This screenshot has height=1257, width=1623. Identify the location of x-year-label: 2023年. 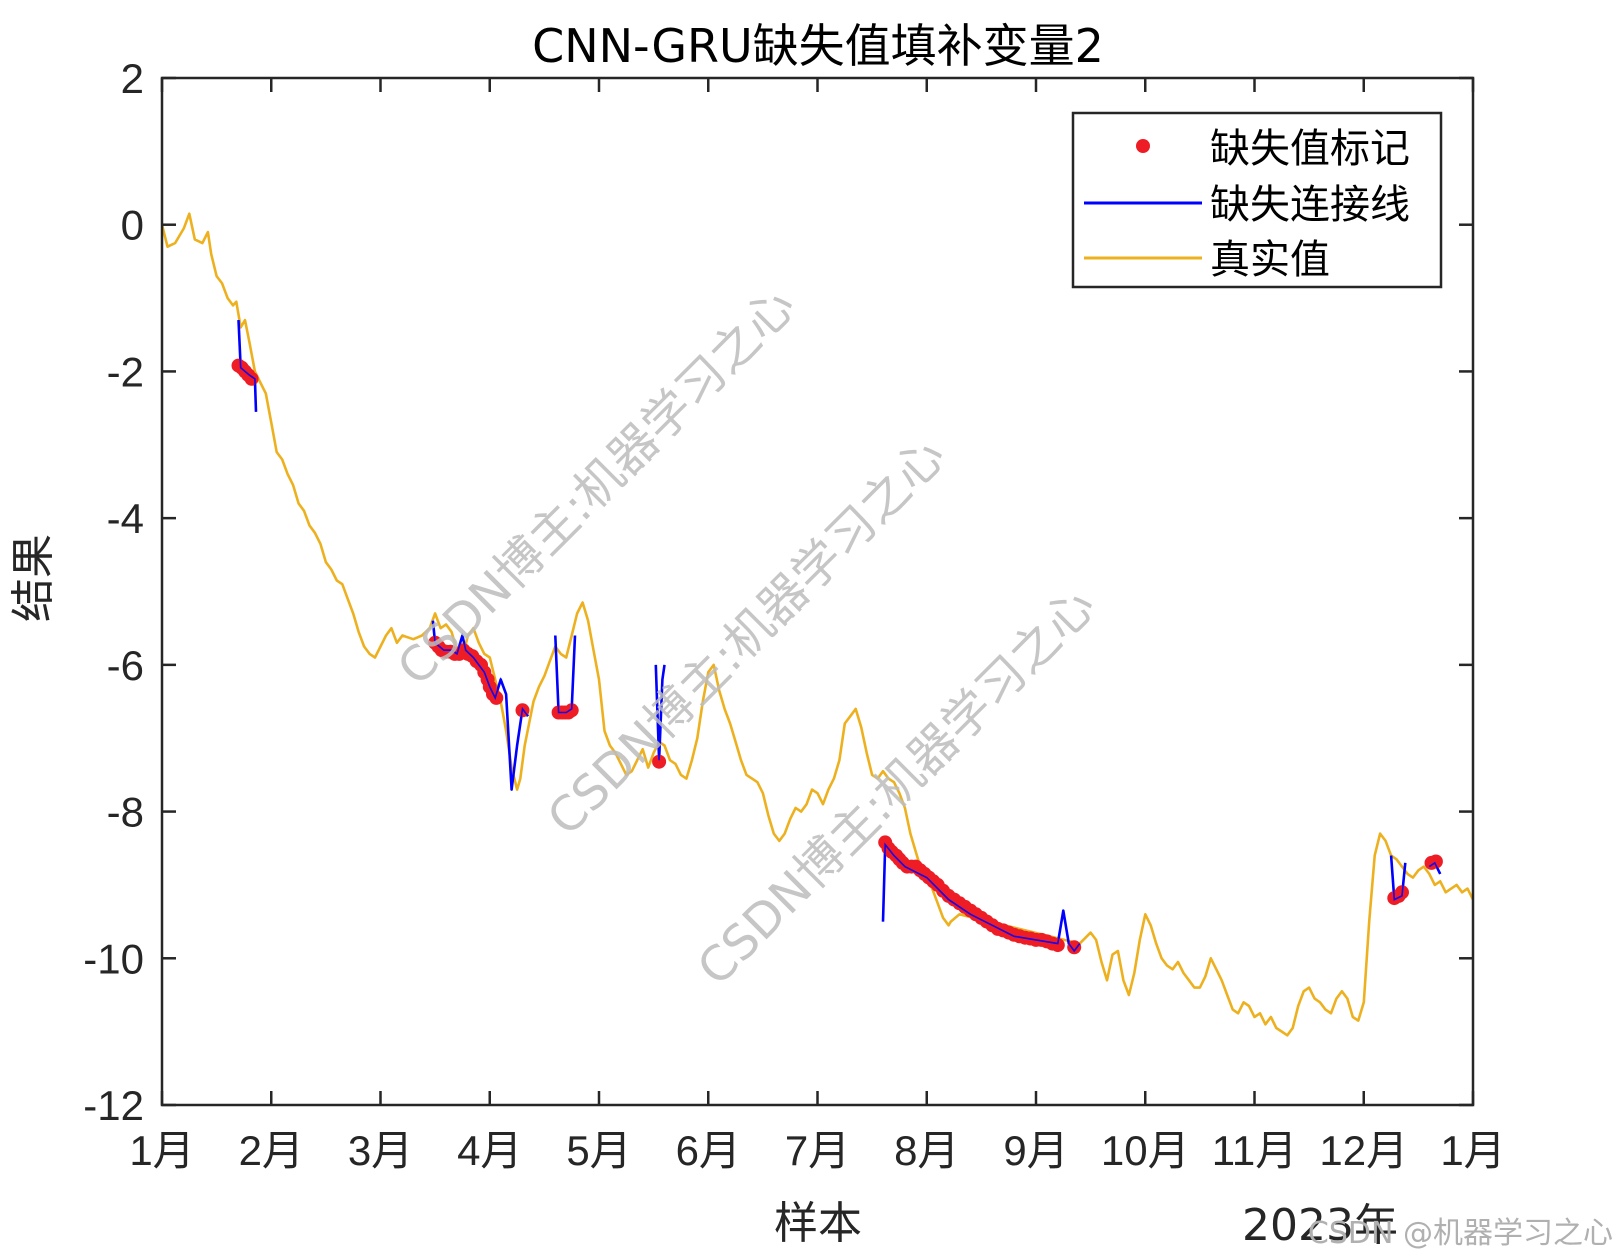
(1320, 1225).